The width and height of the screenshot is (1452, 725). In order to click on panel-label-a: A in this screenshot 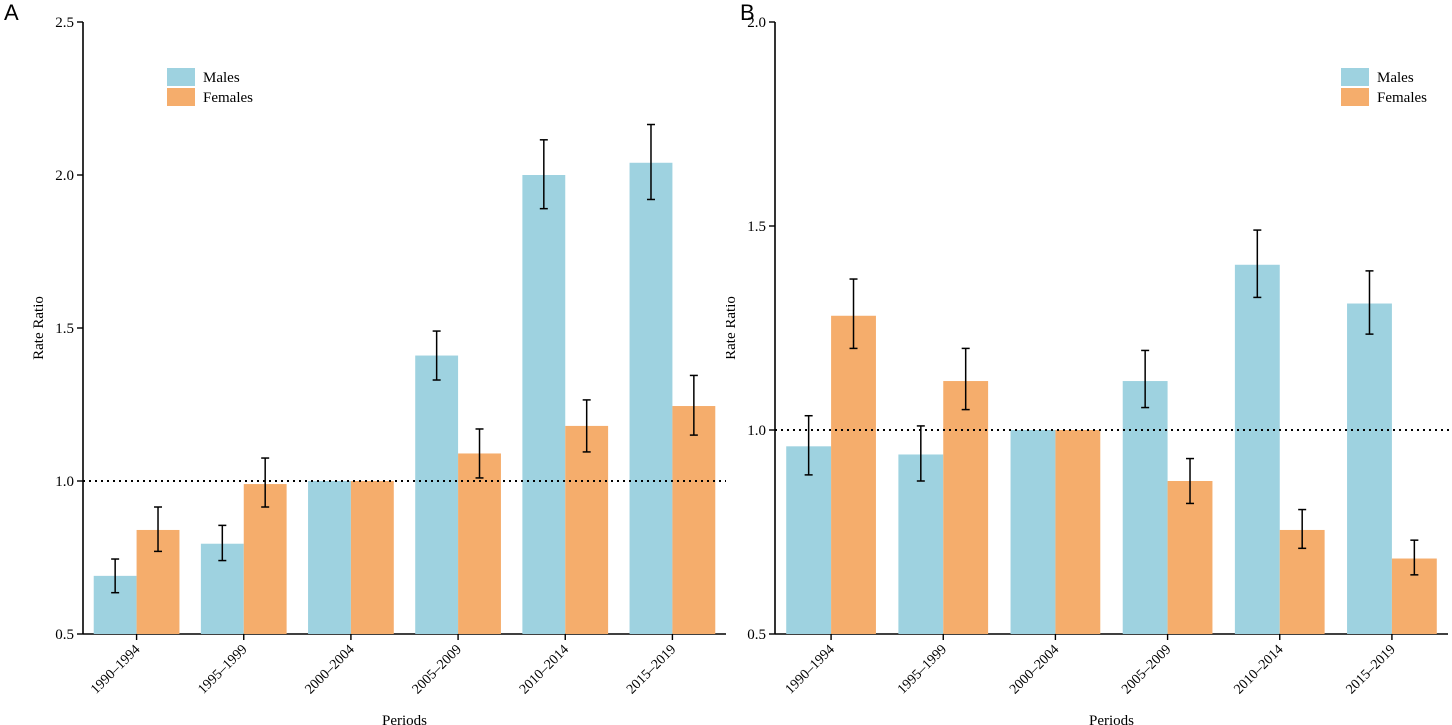, I will do `click(11, 12)`.